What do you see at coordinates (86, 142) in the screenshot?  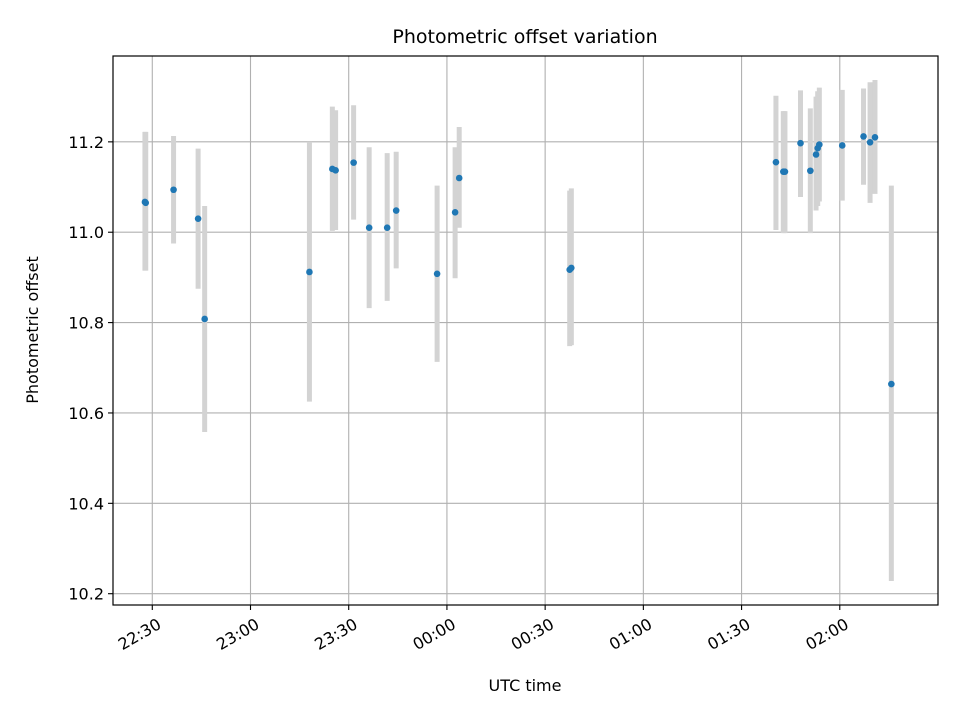 I see `y-tick-label: 11.2` at bounding box center [86, 142].